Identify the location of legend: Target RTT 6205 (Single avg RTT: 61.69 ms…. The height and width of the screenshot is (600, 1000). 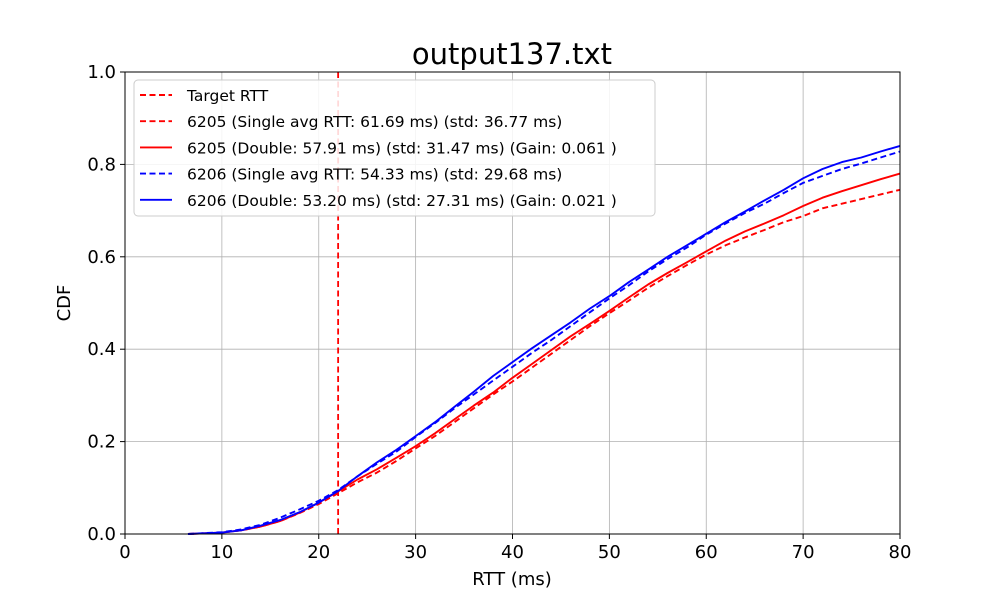
(394, 148).